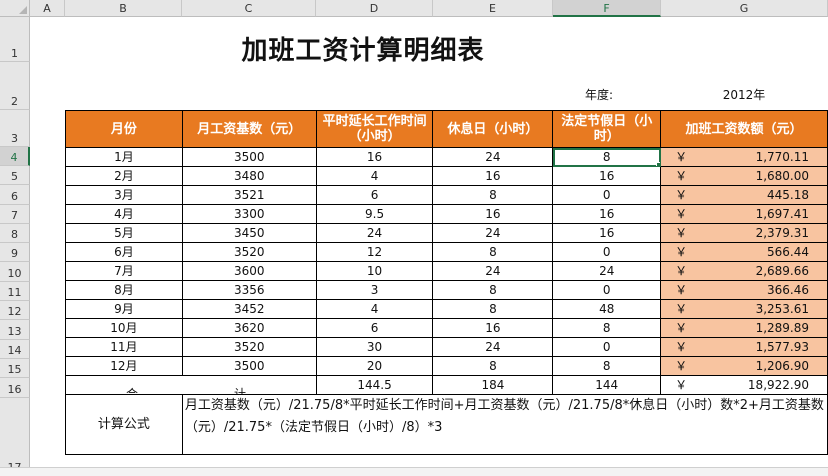 The image size is (828, 476). What do you see at coordinates (15, 175) in the screenshot?
I see `row-header-5: 5` at bounding box center [15, 175].